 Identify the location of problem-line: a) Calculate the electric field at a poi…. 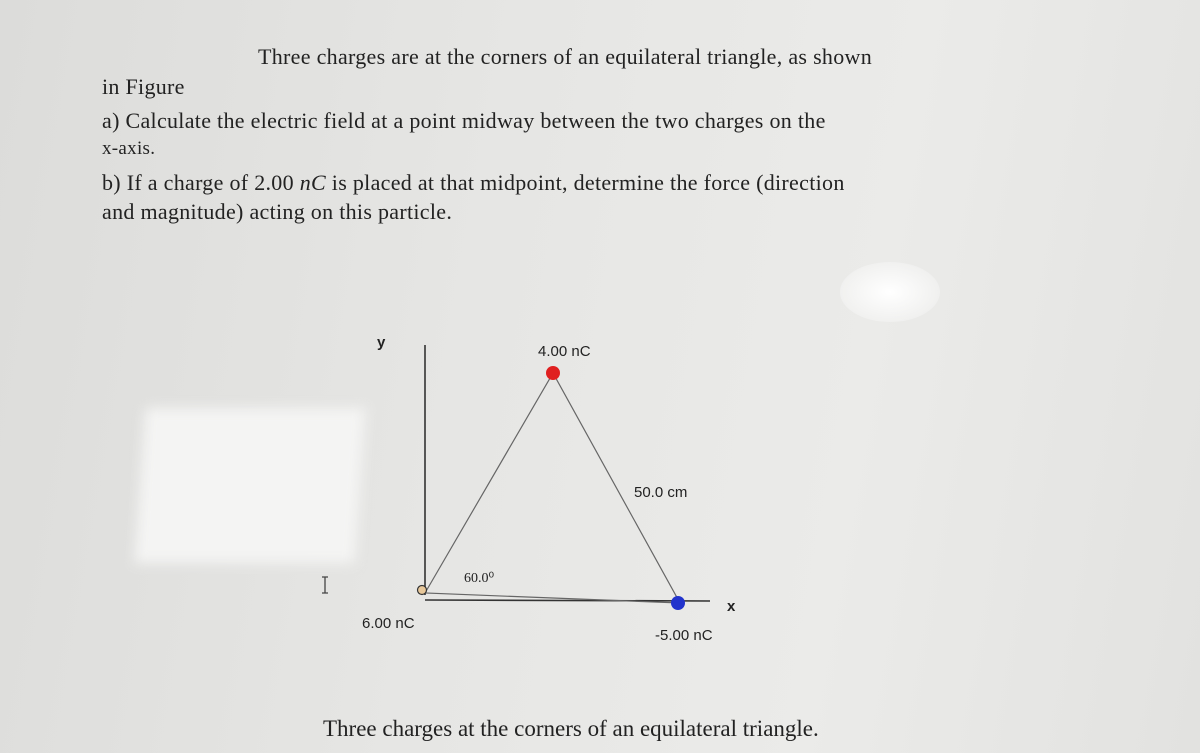
(464, 120).